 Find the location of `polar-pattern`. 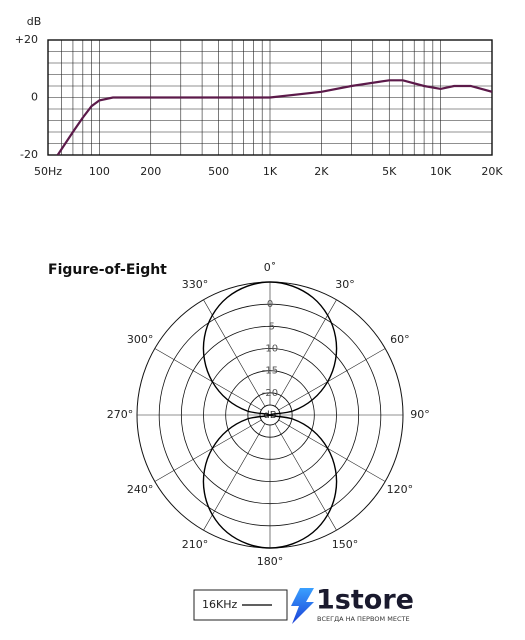

polar-pattern is located at coordinates (270, 415).